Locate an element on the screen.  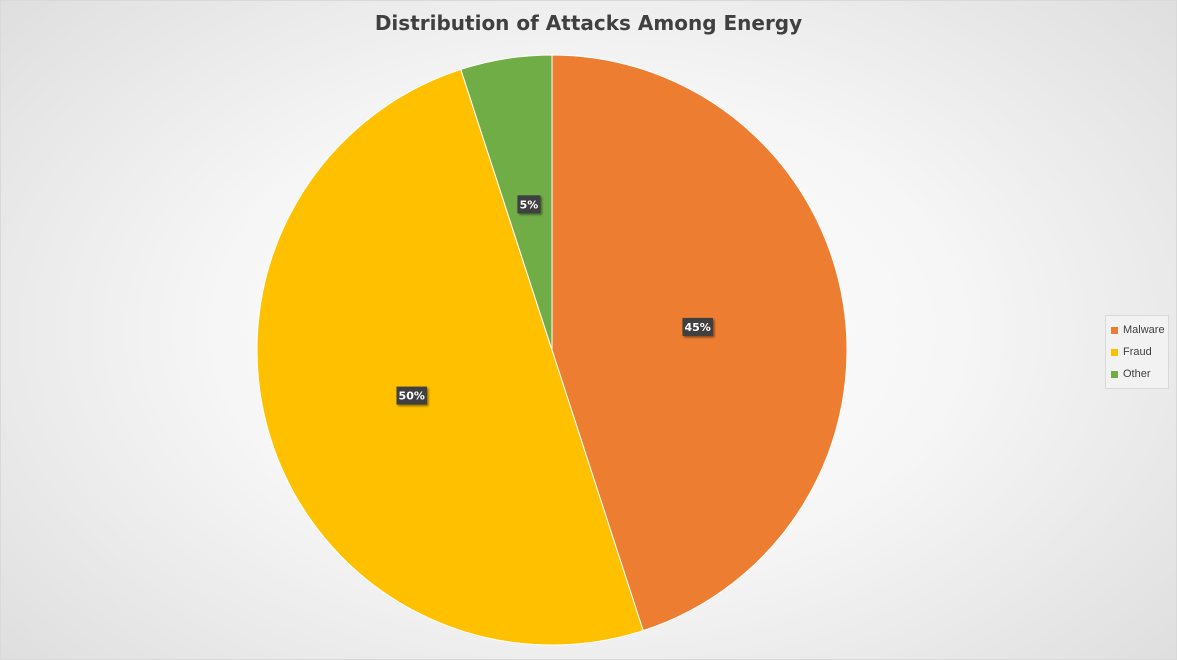
data-label-other: 5% is located at coordinates (529, 204).